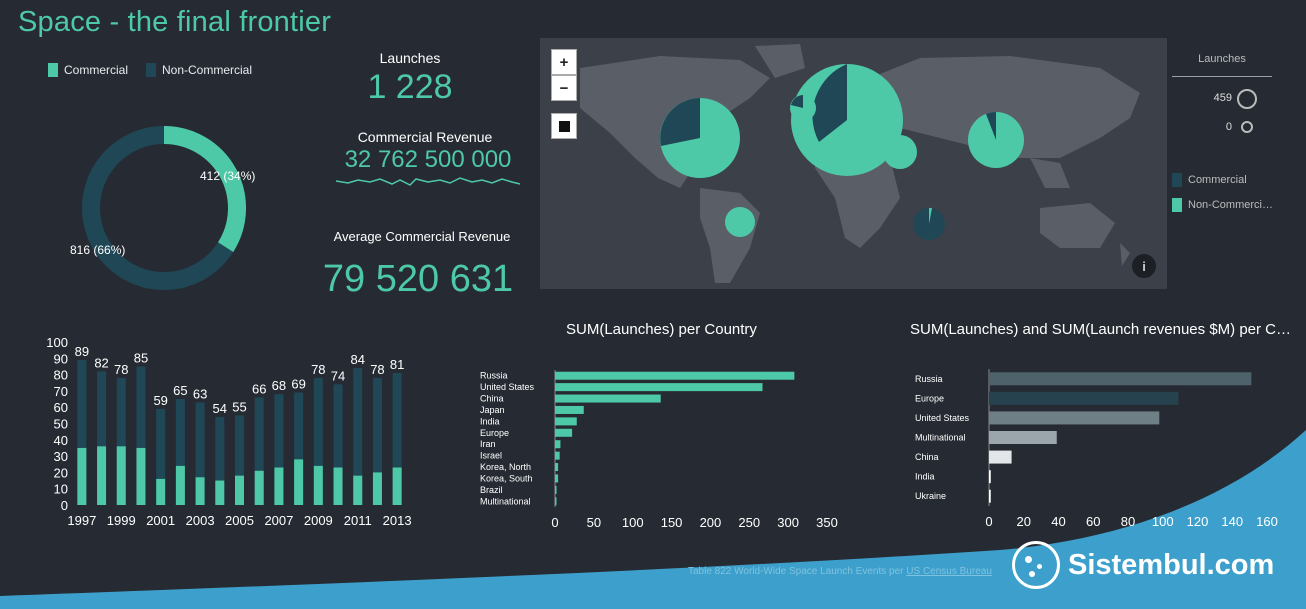  What do you see at coordinates (803, 108) in the screenshot?
I see `map-pie-europe` at bounding box center [803, 108].